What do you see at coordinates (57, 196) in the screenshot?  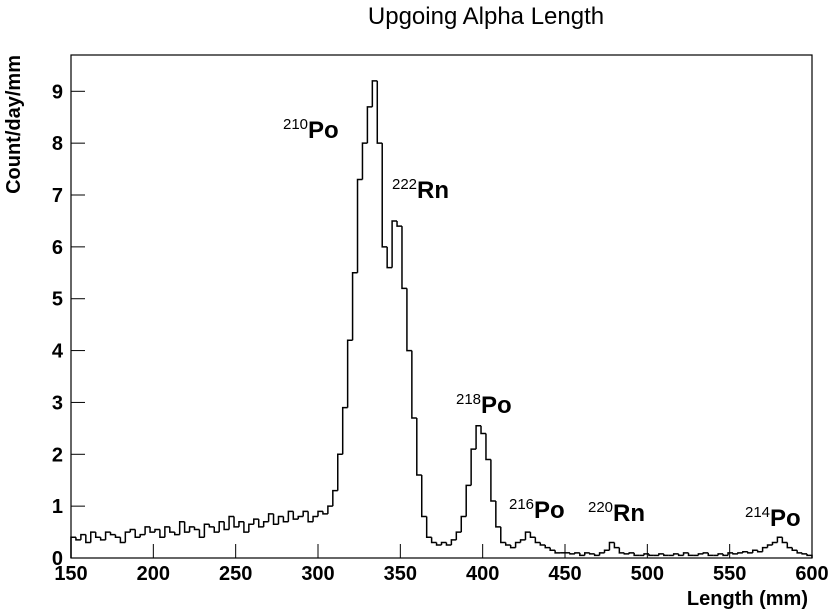 I see `y-tick-label: 7` at bounding box center [57, 196].